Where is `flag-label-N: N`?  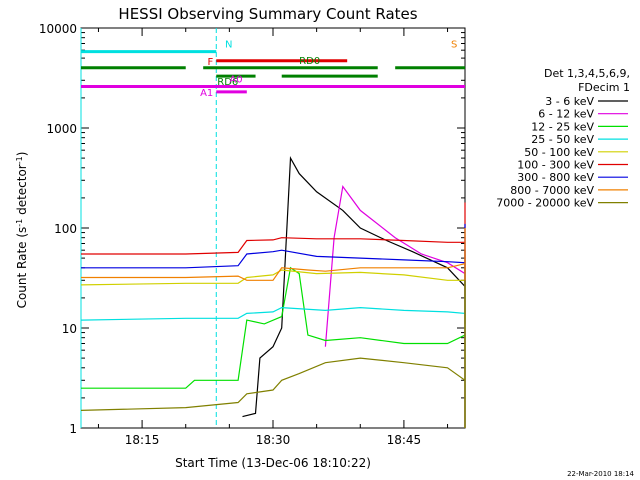 flag-label-N: N is located at coordinates (228, 45).